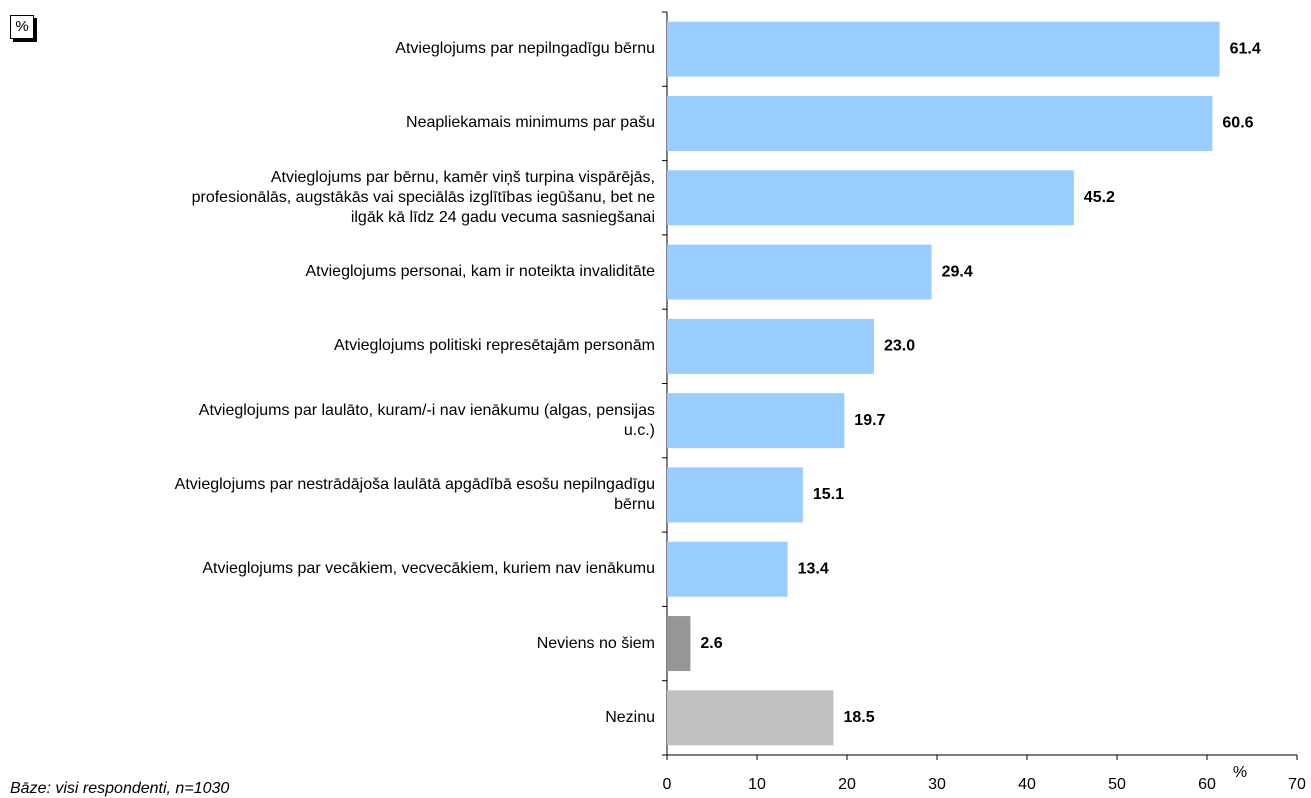 The height and width of the screenshot is (798, 1311). Describe the element at coordinates (711, 643) in the screenshot. I see `value-label: 2.6` at that location.